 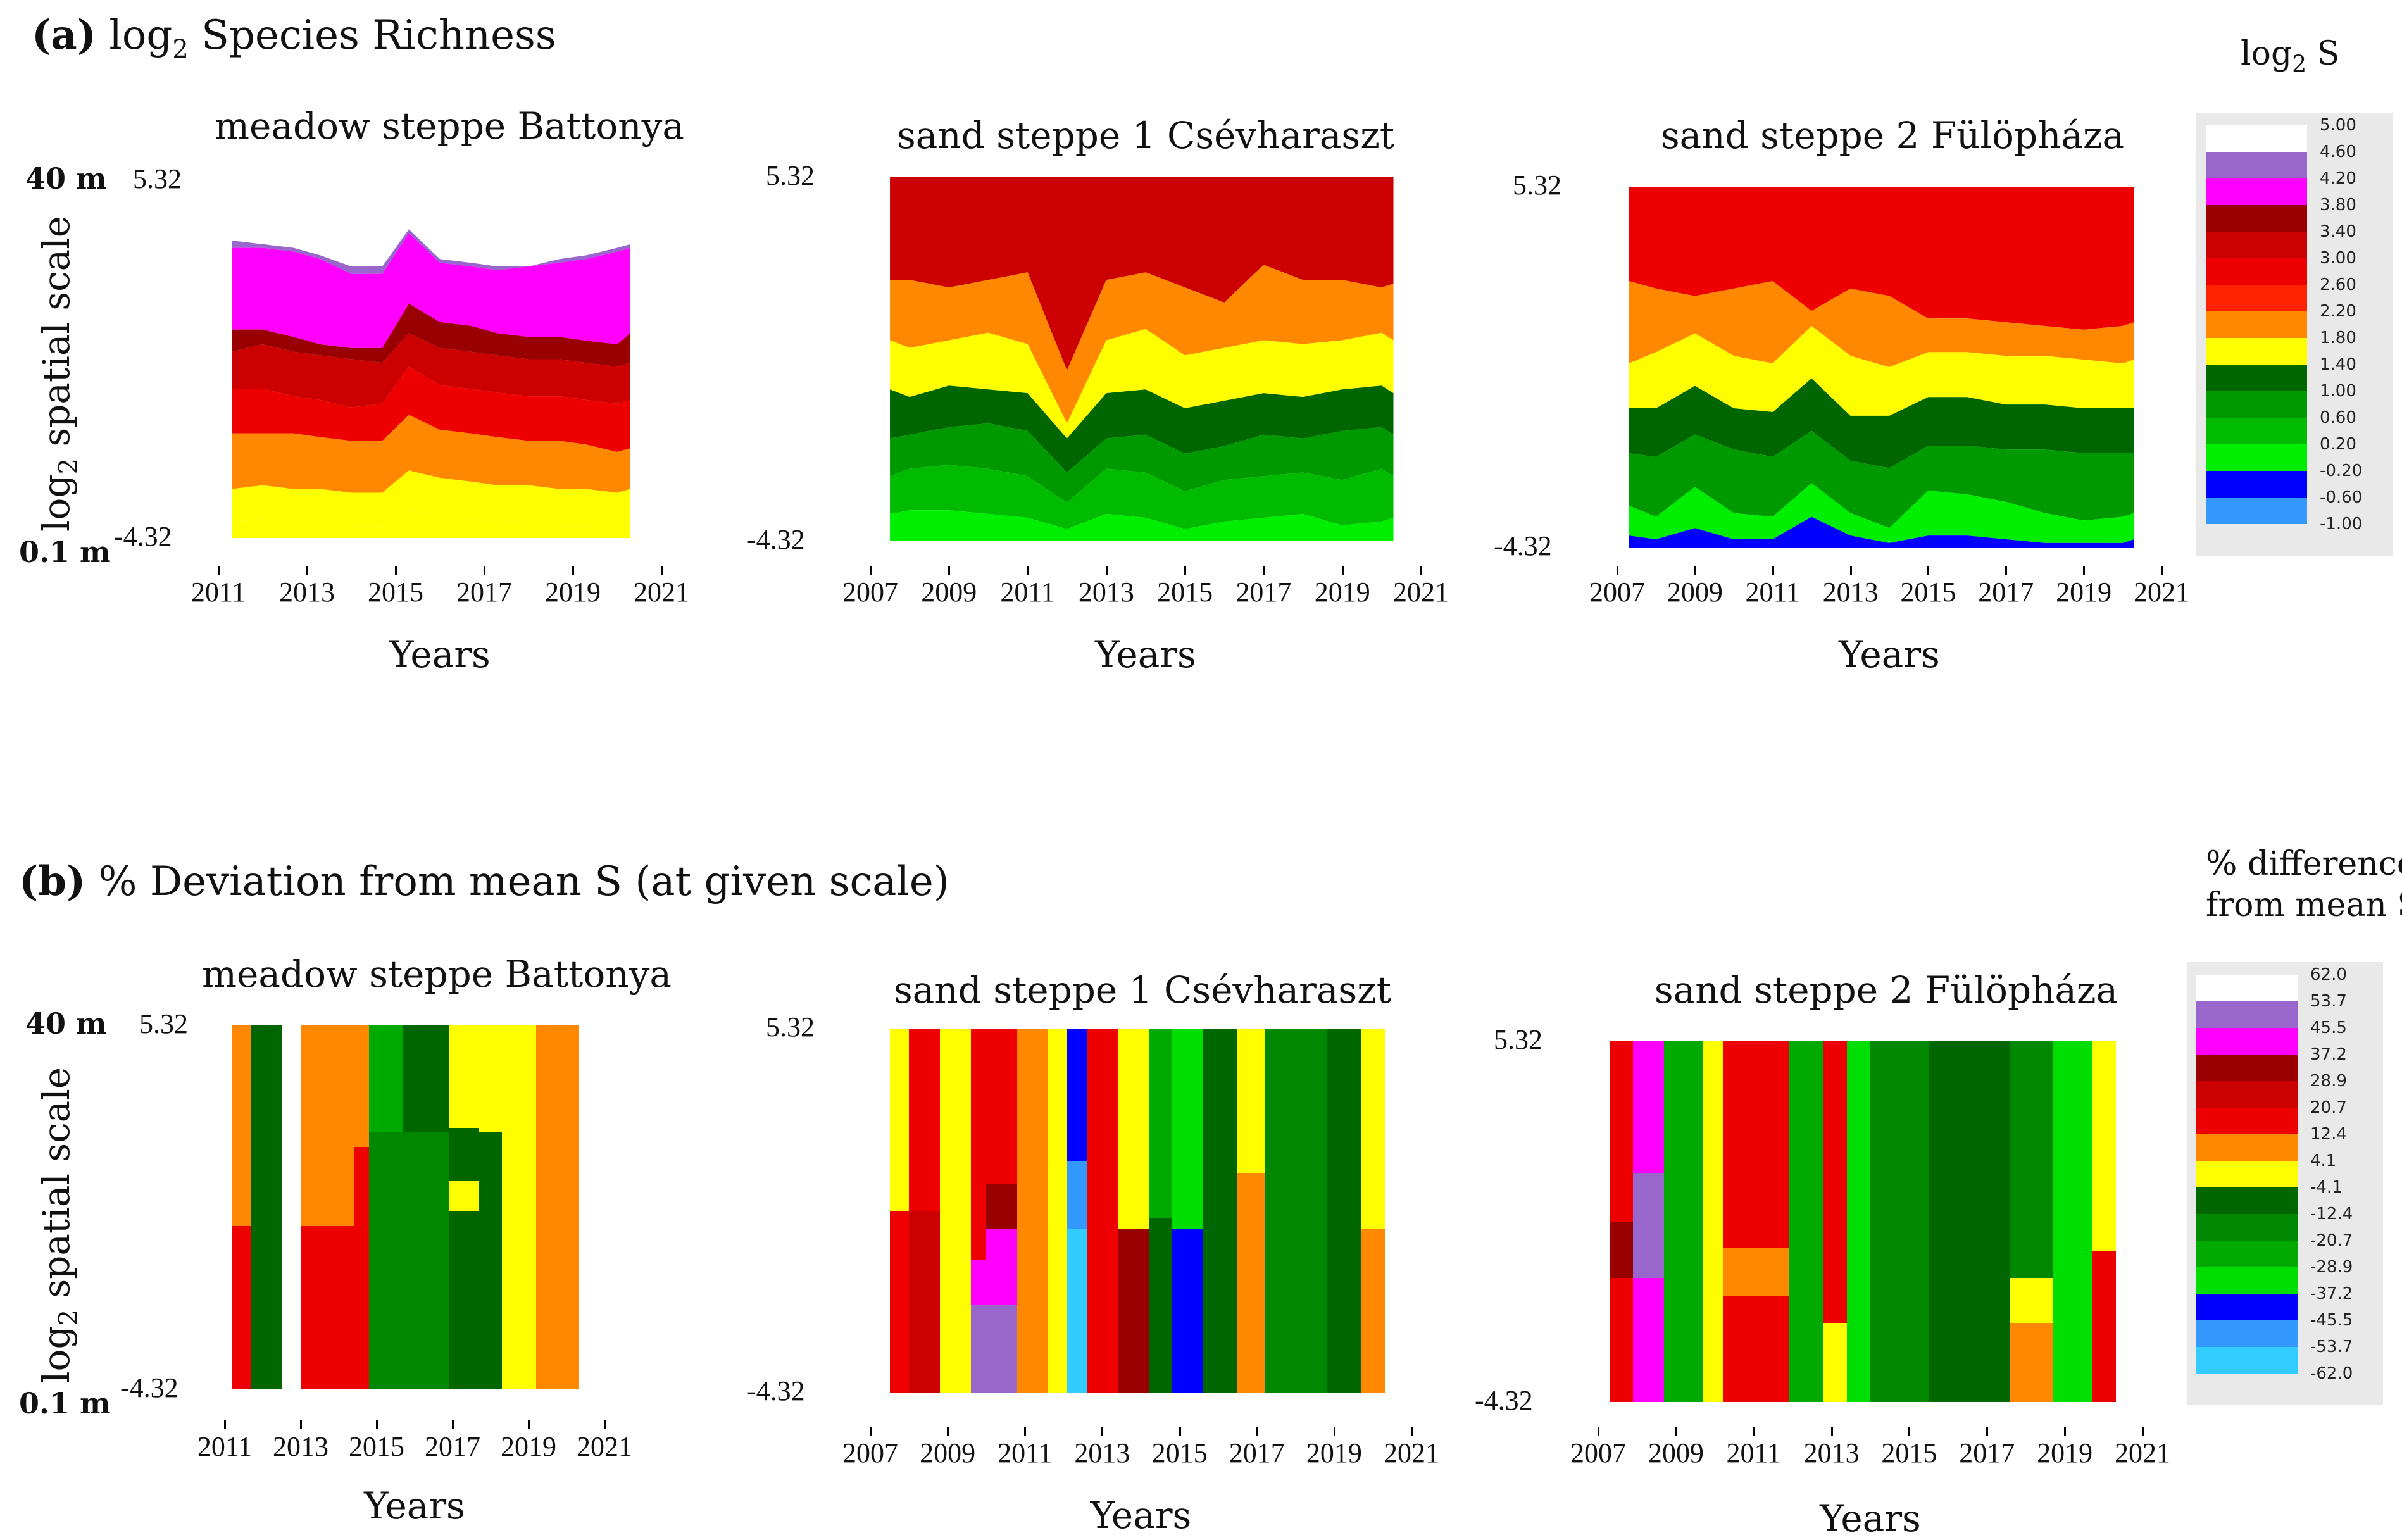 I want to click on x-tick-label: 2019, so click(x=2065, y=1452).